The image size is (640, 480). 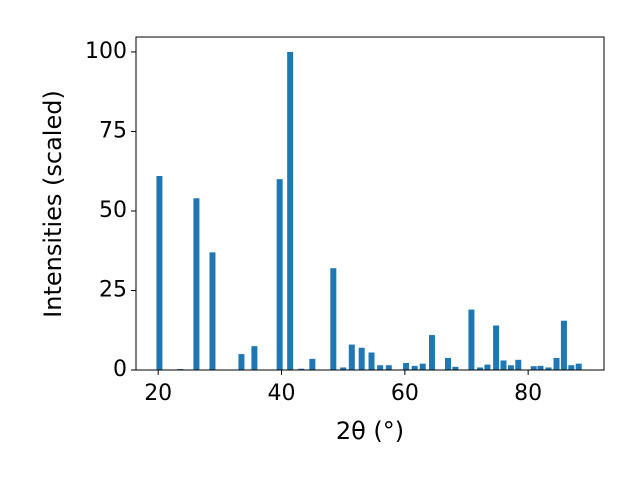 I want to click on x-tick-label: 80, so click(x=528, y=393).